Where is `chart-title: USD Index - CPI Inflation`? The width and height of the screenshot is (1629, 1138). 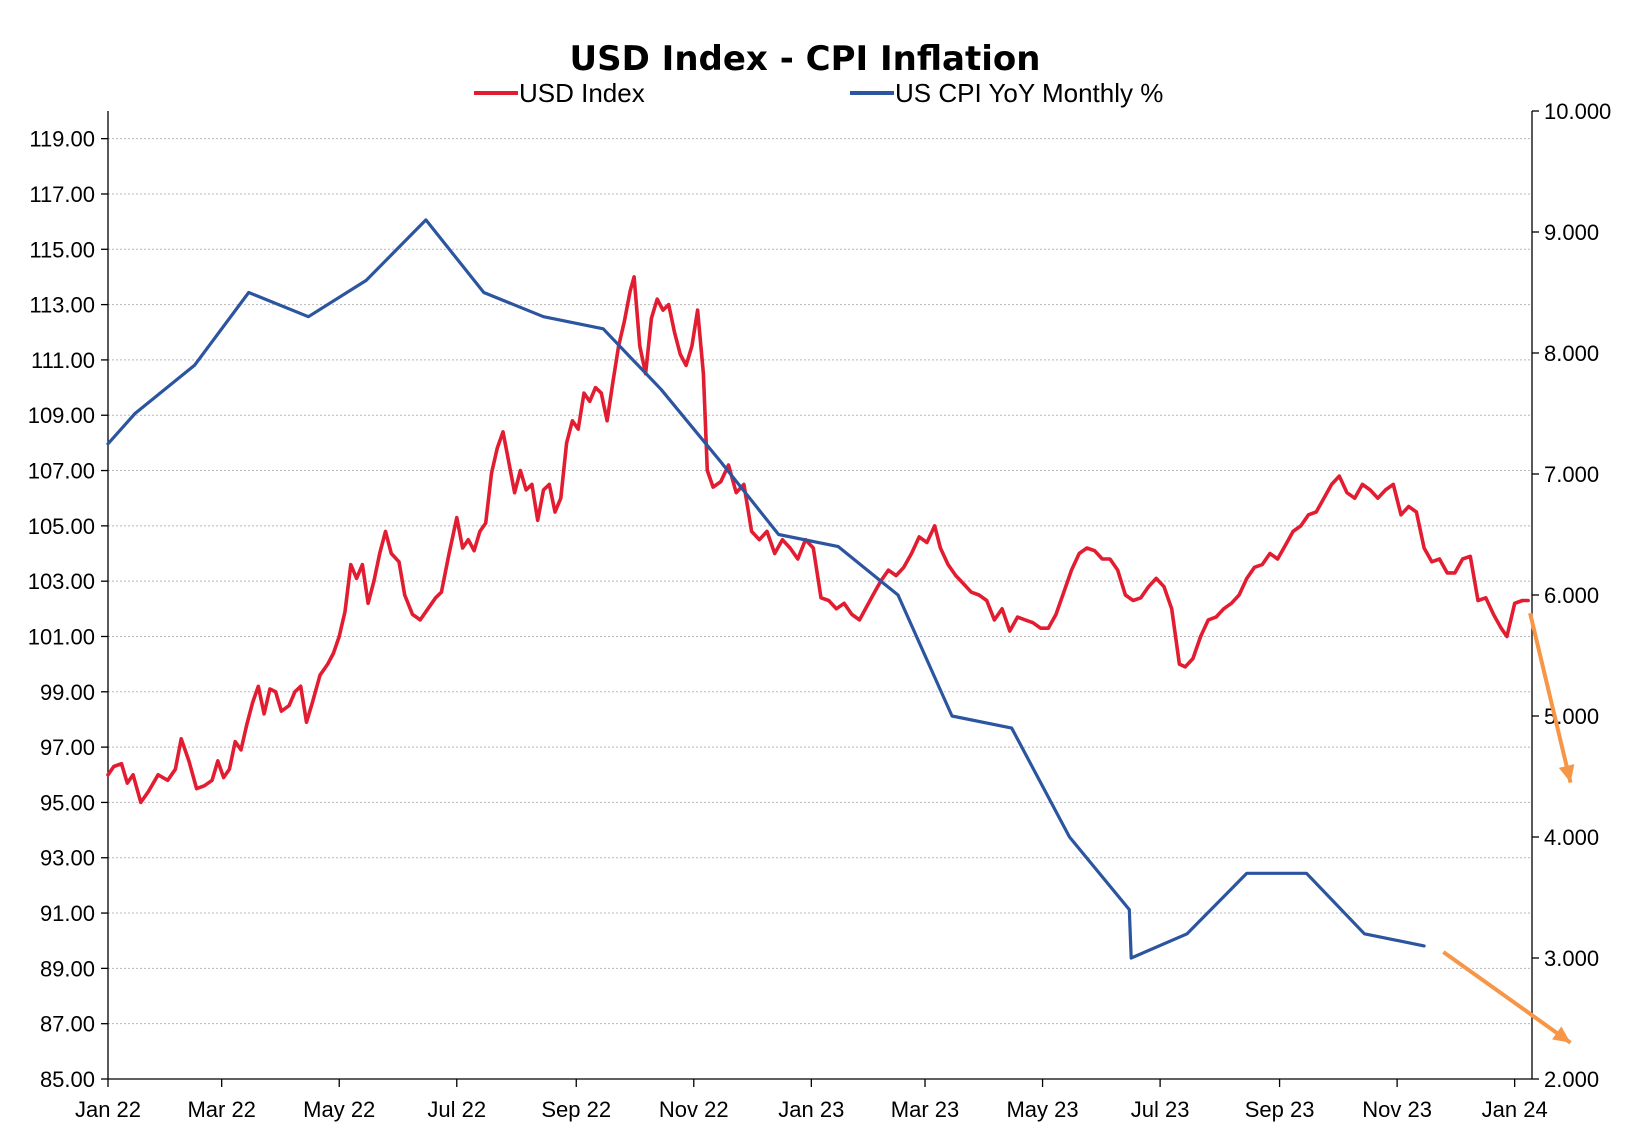 chart-title: USD Index - CPI Inflation is located at coordinates (805, 59).